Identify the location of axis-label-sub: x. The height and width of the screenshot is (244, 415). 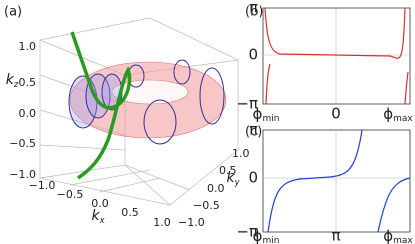
(102, 220).